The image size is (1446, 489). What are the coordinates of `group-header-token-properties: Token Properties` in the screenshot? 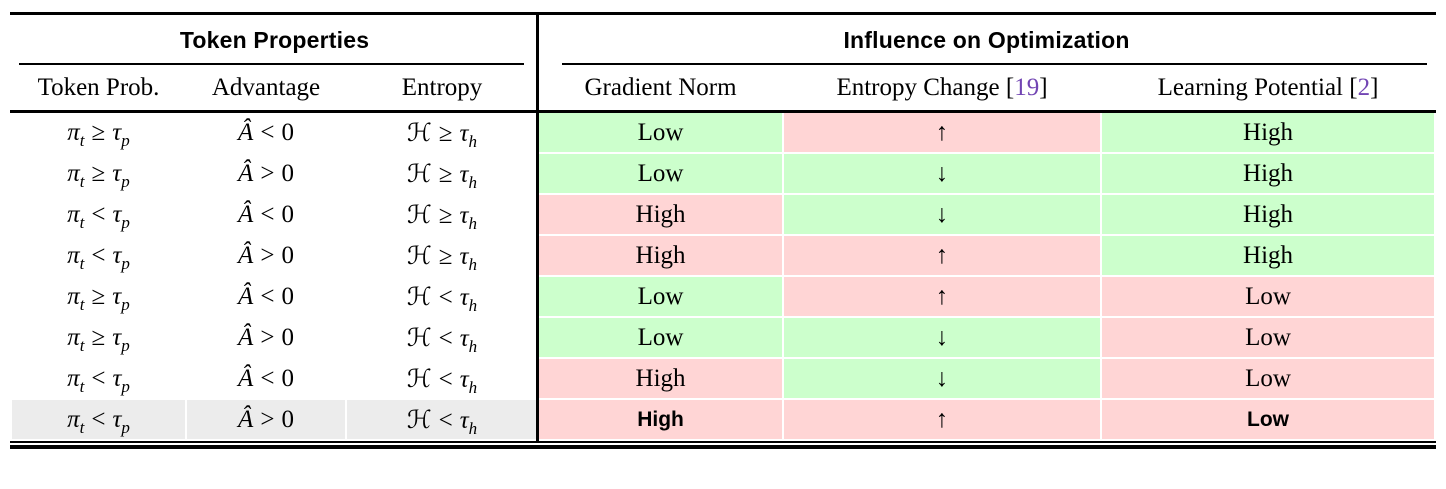 It's located at (274, 40).